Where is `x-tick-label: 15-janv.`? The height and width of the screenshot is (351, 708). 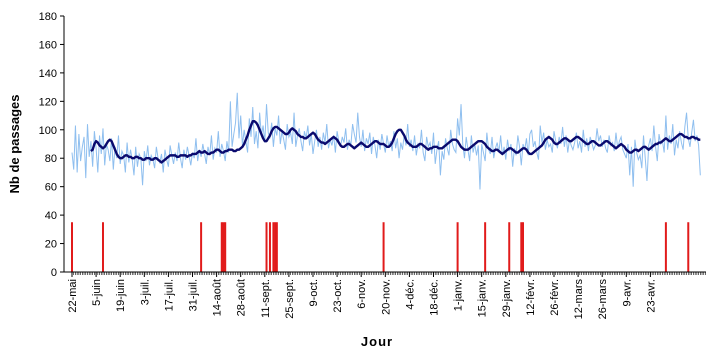 x-tick-label: 15-janv. is located at coordinates (483, 298).